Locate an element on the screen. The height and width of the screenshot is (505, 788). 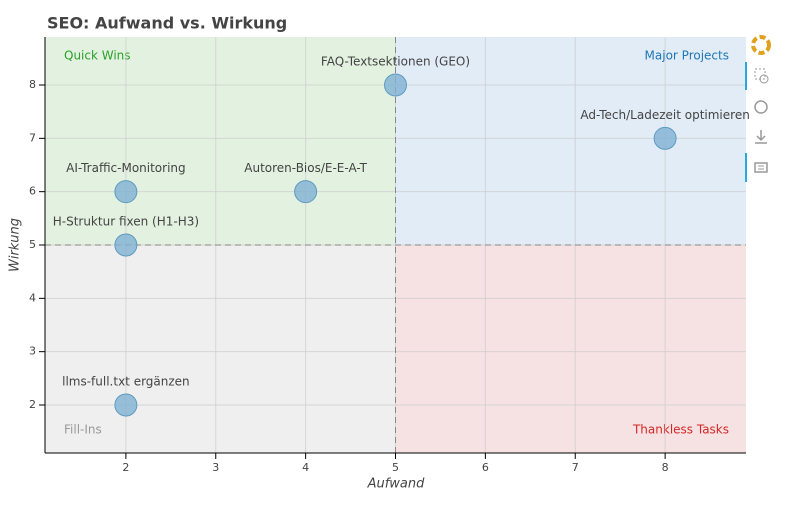
y-tick-label: 2 is located at coordinates (32, 404).